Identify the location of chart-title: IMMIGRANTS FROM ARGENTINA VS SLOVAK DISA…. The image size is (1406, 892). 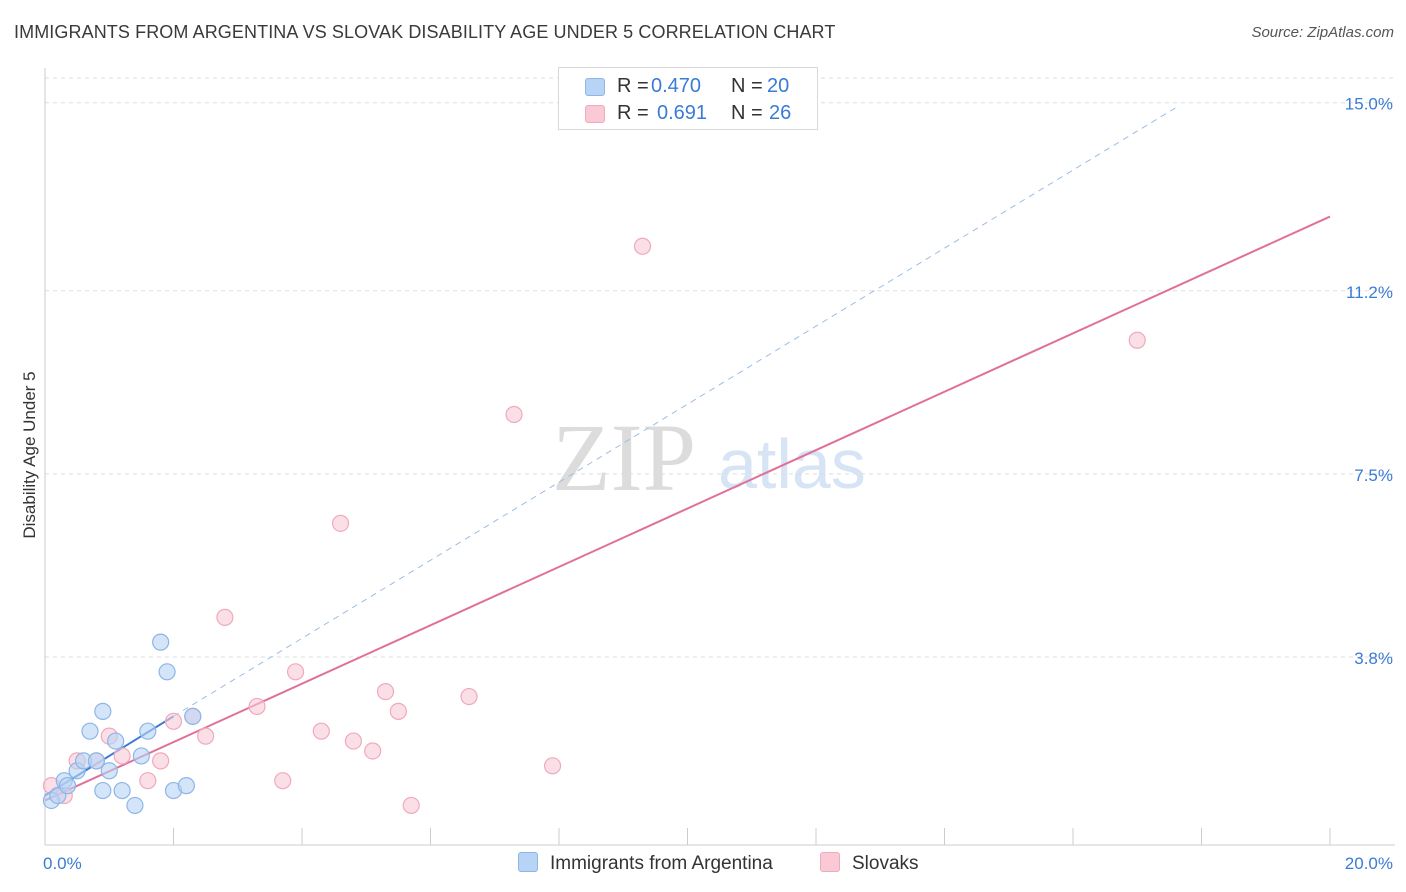
(425, 32).